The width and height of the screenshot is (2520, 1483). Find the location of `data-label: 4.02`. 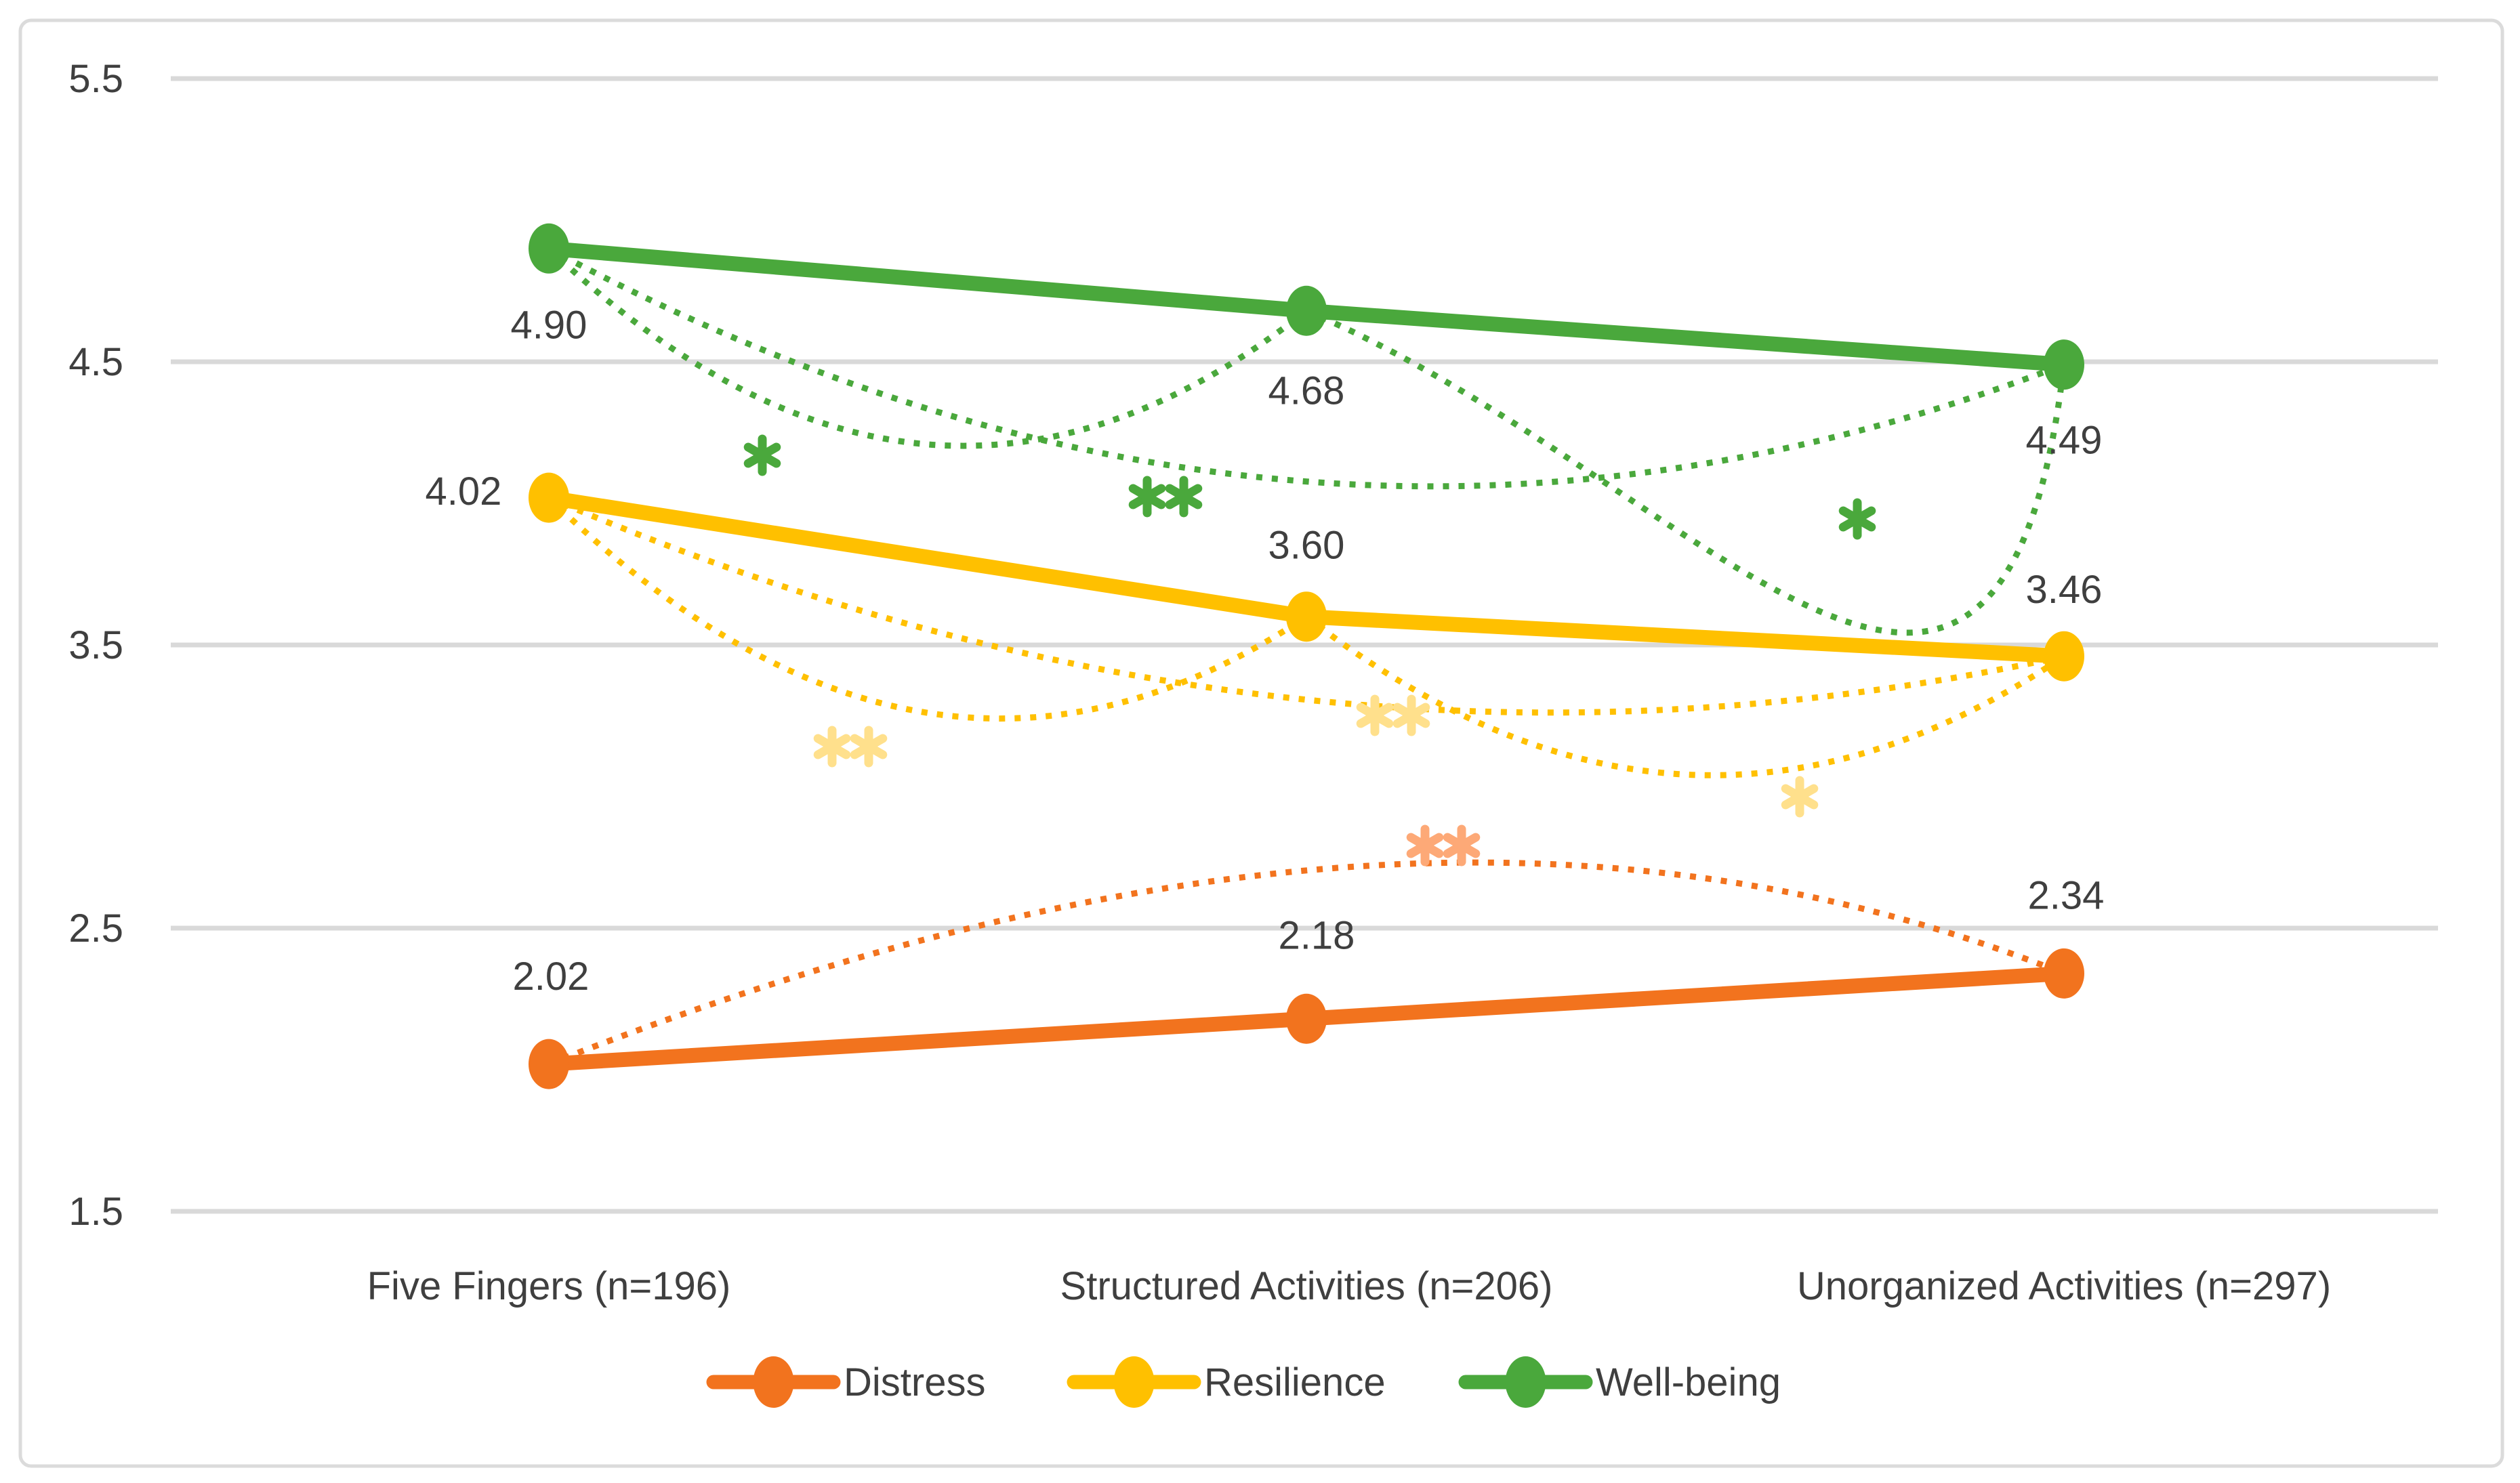

data-label: 4.02 is located at coordinates (464, 492).